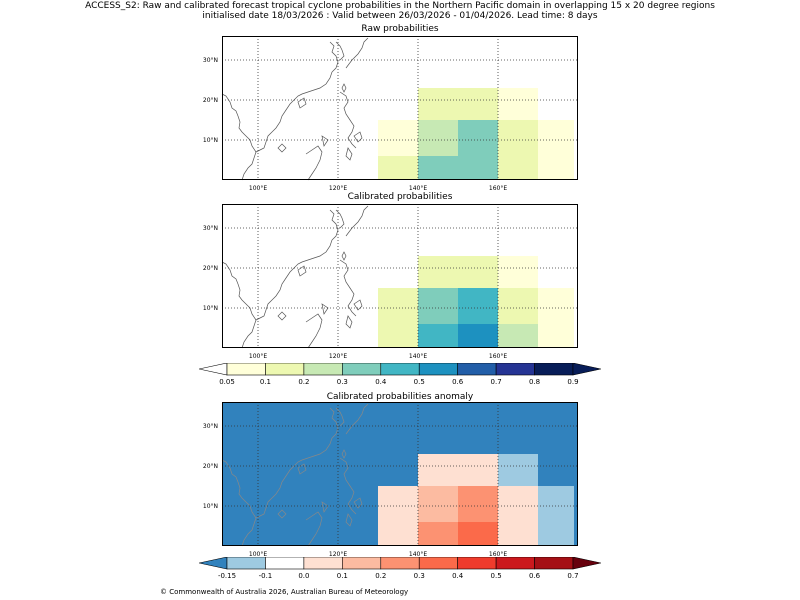 This screenshot has height=600, width=800. I want to click on probability-colorbar: 0.05 0.1 0.2 0.3 0.4 0.5 0.6 0.7 0.8 0.9, so click(400, 376).